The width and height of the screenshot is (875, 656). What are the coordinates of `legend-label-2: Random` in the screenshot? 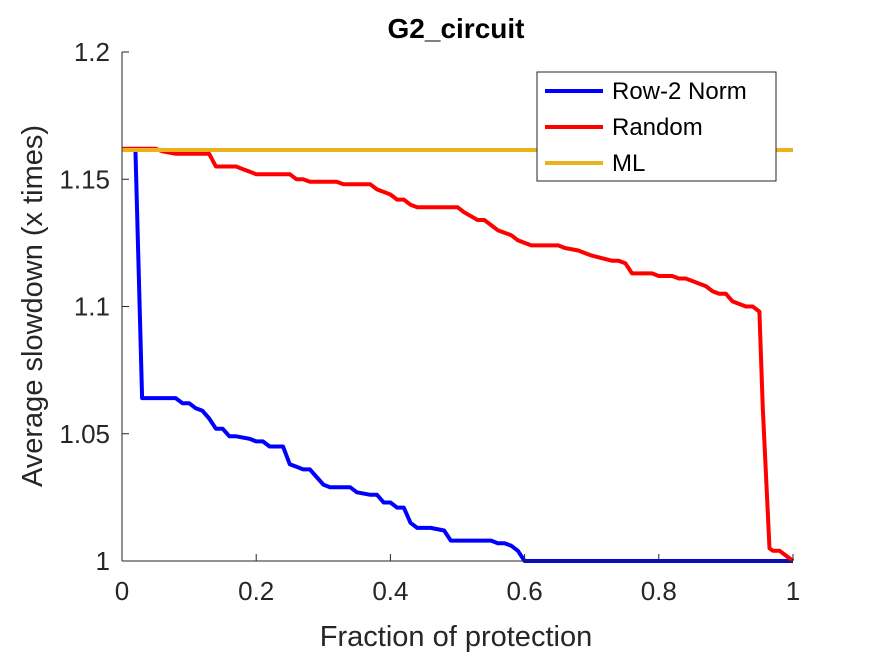 It's located at (657, 127).